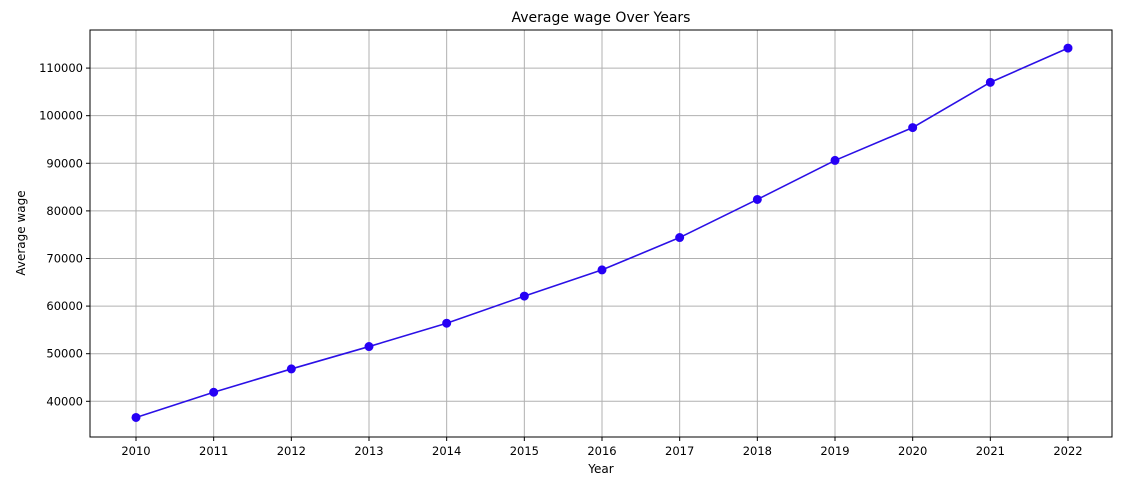  Describe the element at coordinates (61, 68) in the screenshot. I see `y-tick-label: 110000` at that location.